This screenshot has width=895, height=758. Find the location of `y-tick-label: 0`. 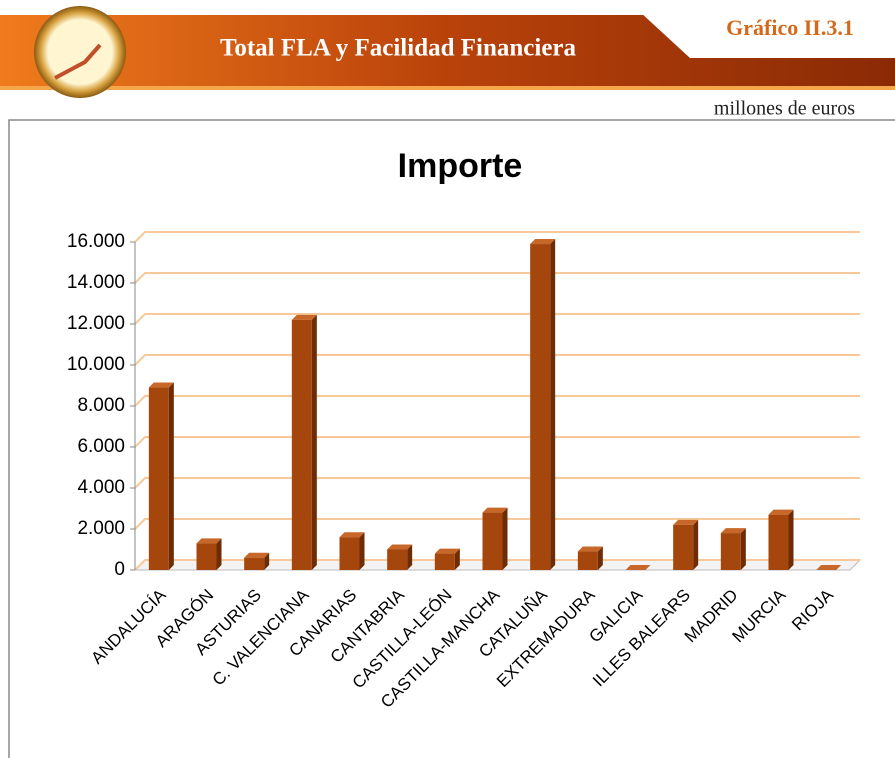

y-tick-label: 0 is located at coordinates (119, 569).